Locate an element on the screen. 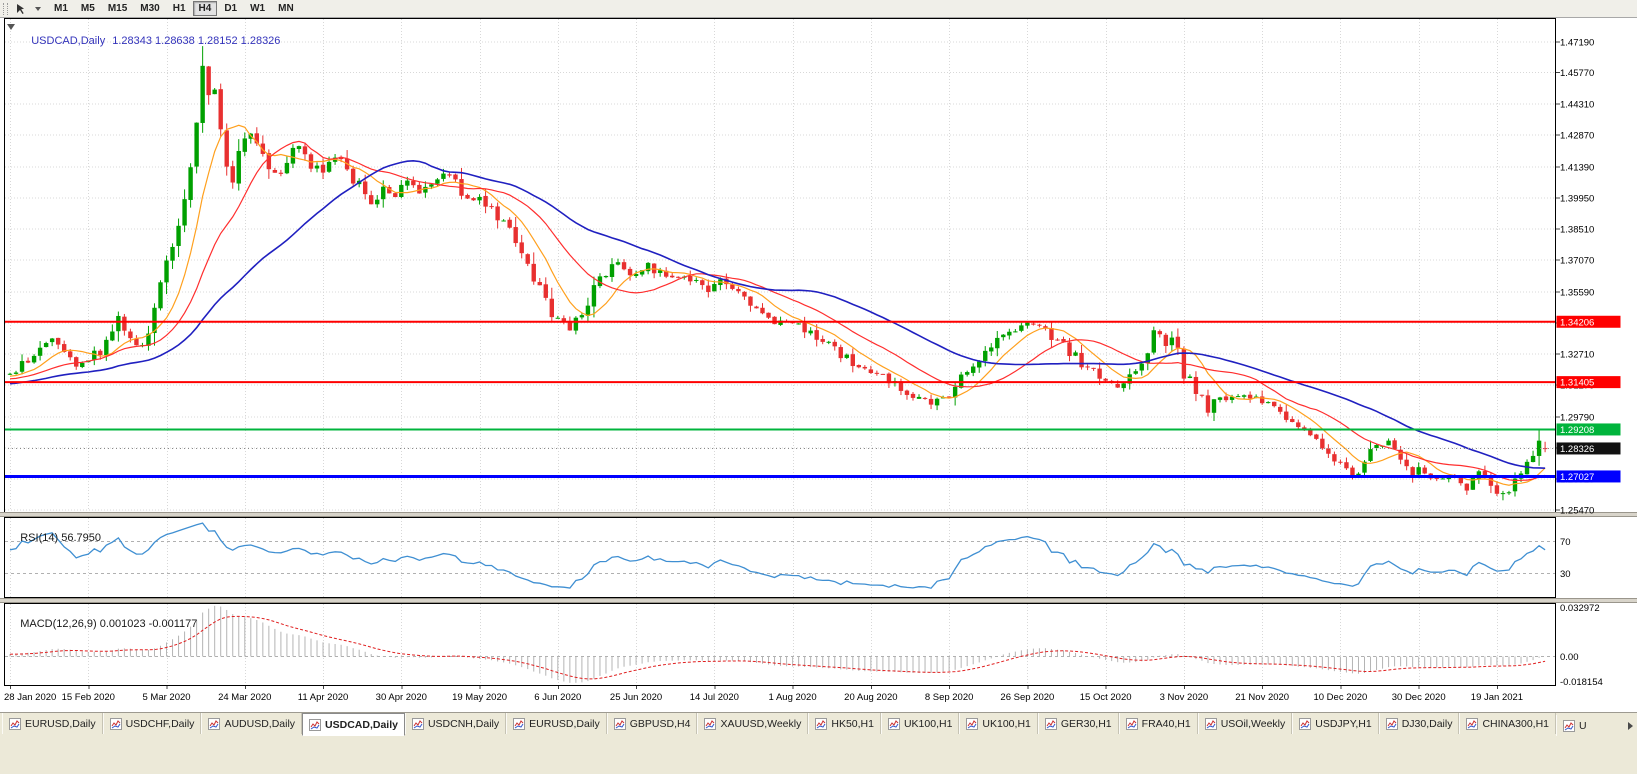 This screenshot has height=774, width=1637. chart-tab-CHINA300-H1: CHINA300,H1 is located at coordinates (1507, 723).